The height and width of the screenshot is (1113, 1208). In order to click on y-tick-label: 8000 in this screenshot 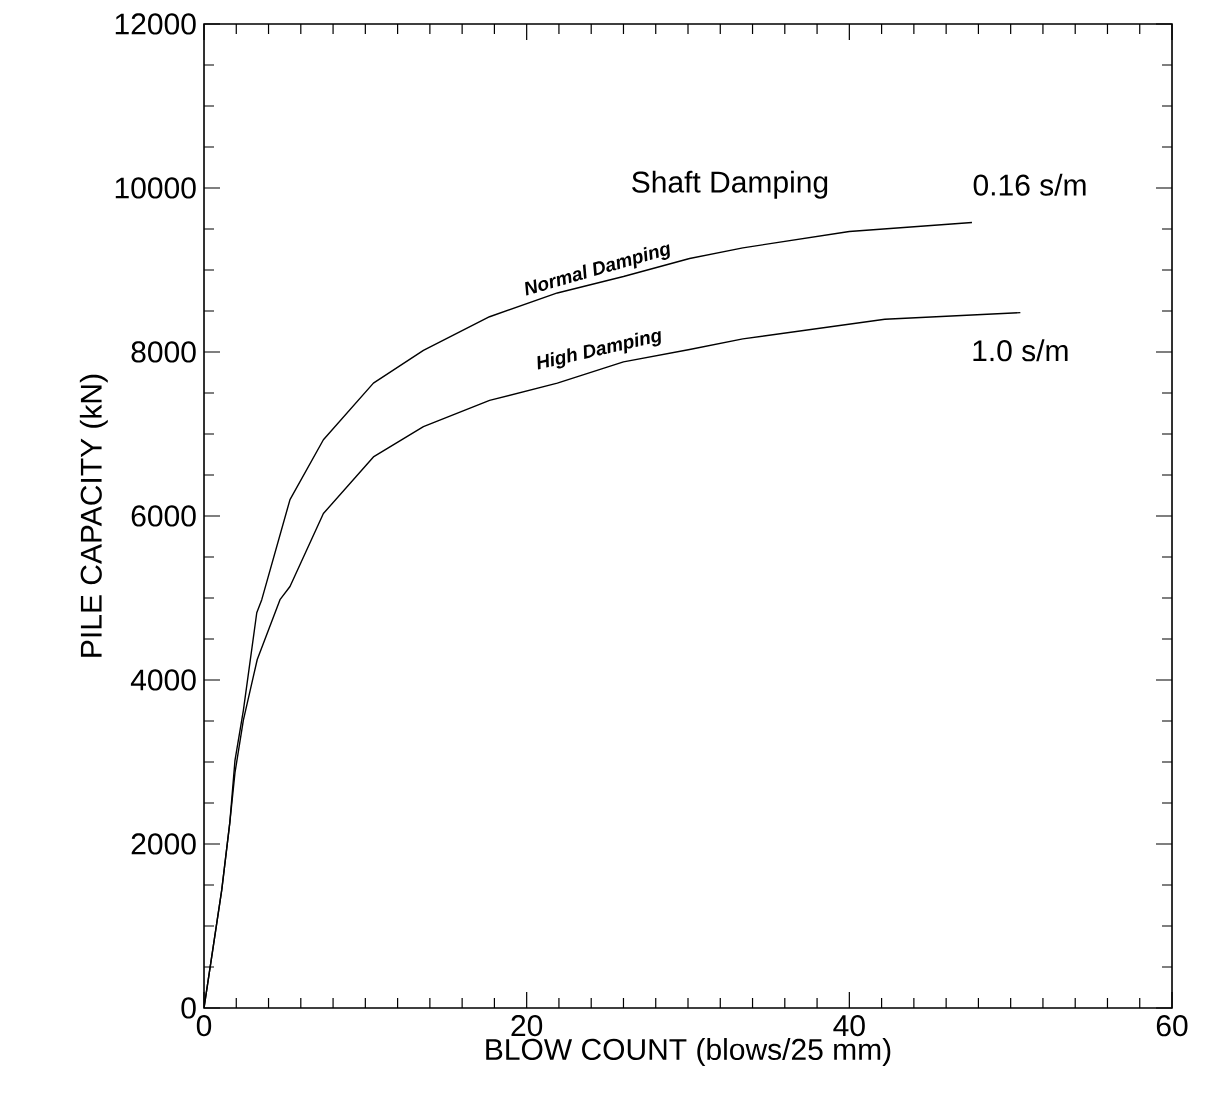, I will do `click(163, 352)`.